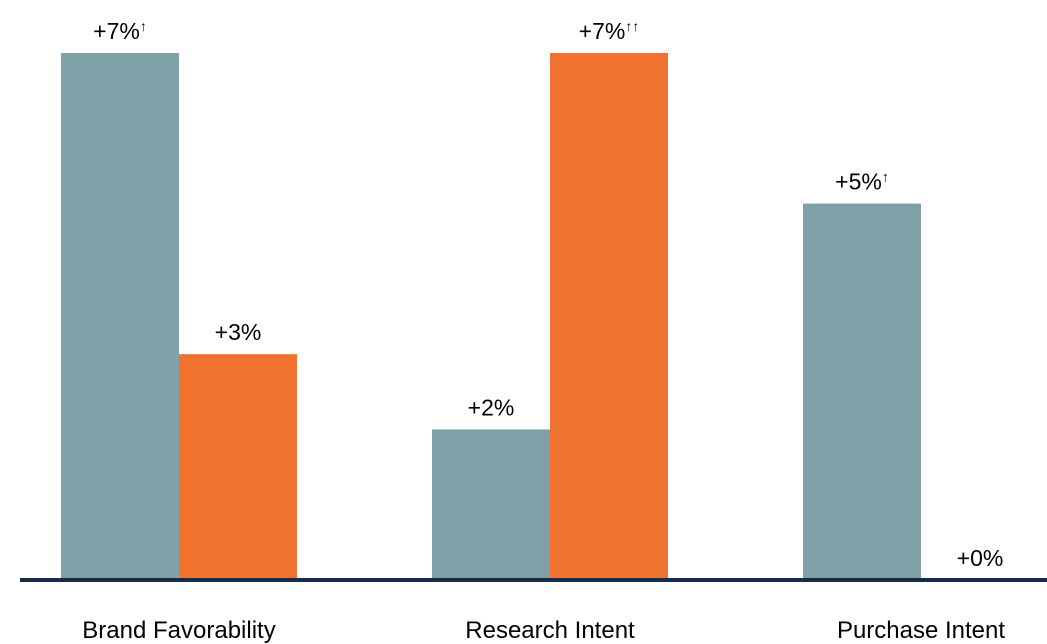  What do you see at coordinates (980, 558) in the screenshot?
I see `data-label-s2-3: +0%` at bounding box center [980, 558].